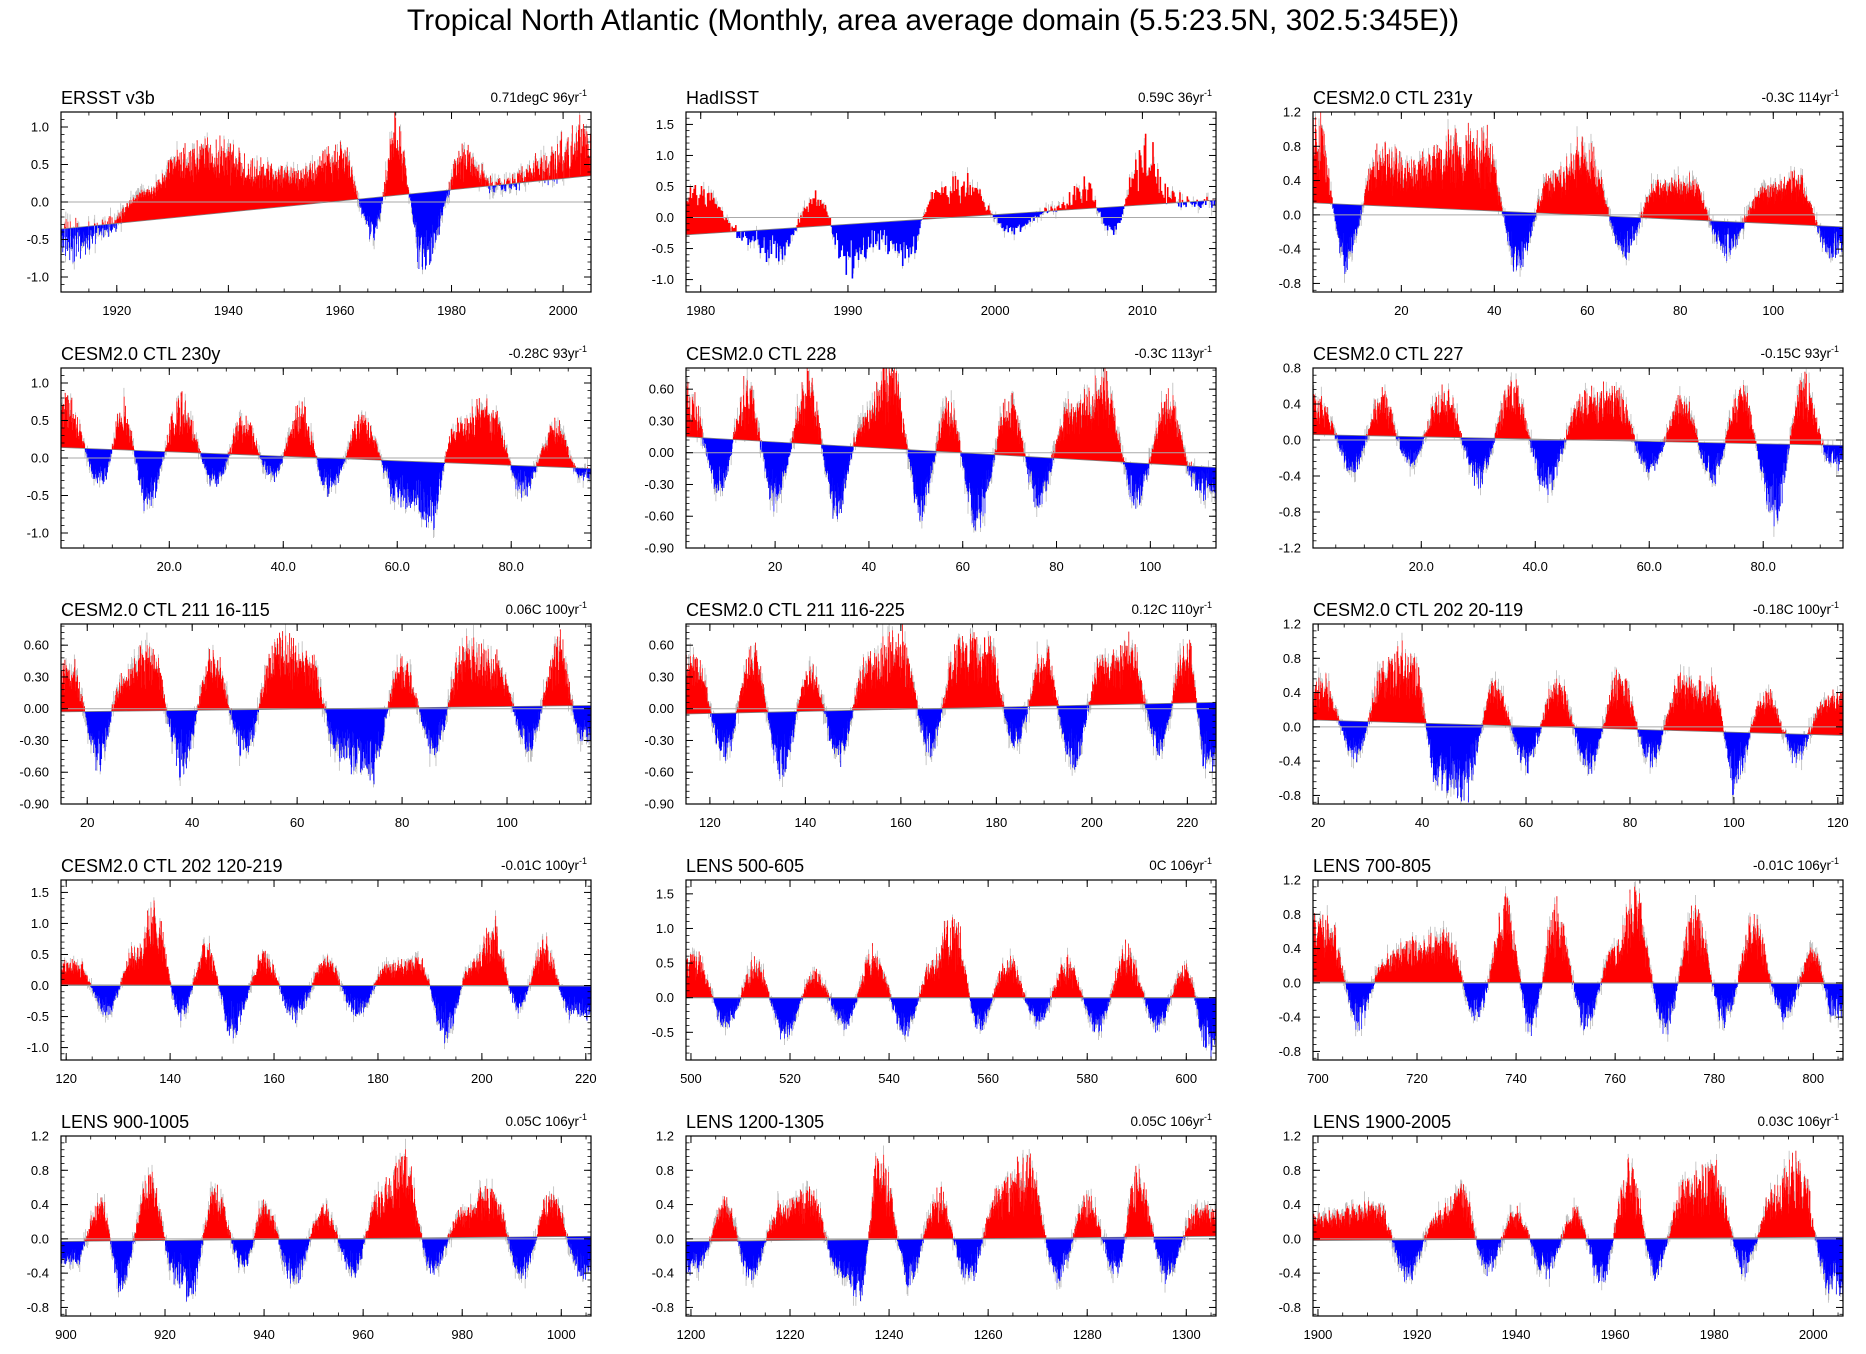 This screenshot has width=1866, height=1354. What do you see at coordinates (722, 98) in the screenshot?
I see `panel-title: HadISST` at bounding box center [722, 98].